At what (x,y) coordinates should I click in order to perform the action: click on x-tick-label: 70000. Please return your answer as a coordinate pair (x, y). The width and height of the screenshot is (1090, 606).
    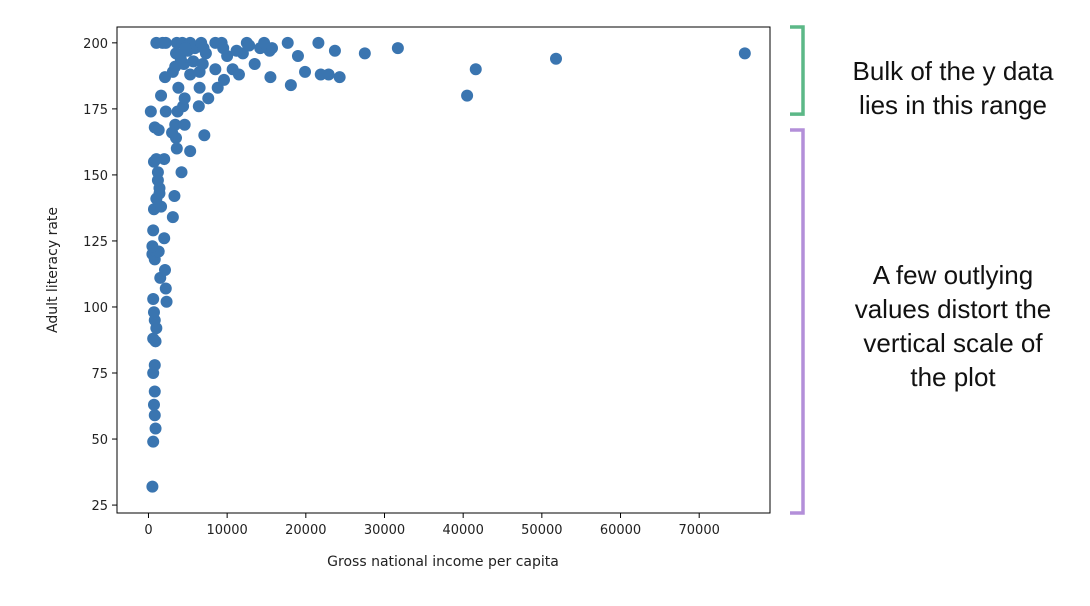
    Looking at the image, I should click on (699, 530).